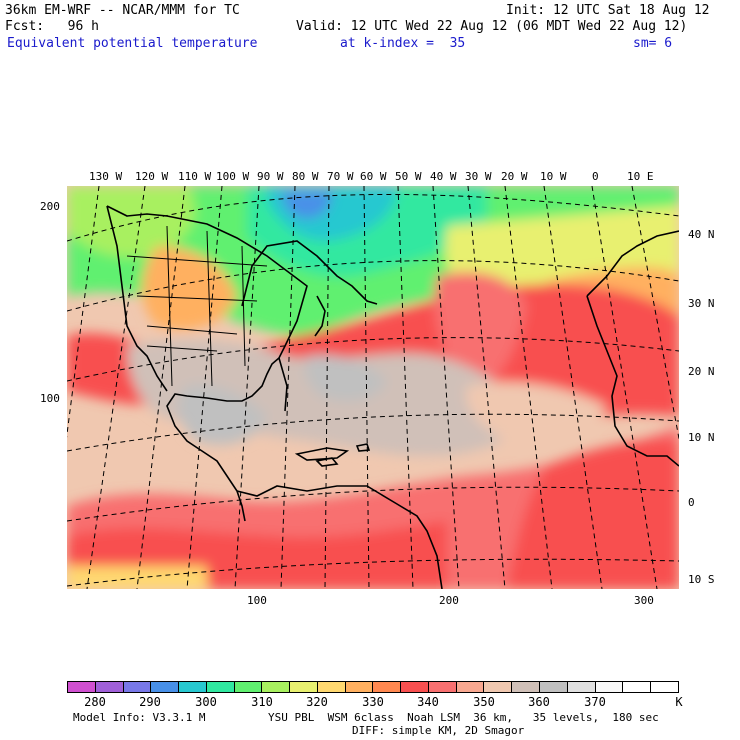  I want to click on grid-y-label: 200, so click(50, 206).